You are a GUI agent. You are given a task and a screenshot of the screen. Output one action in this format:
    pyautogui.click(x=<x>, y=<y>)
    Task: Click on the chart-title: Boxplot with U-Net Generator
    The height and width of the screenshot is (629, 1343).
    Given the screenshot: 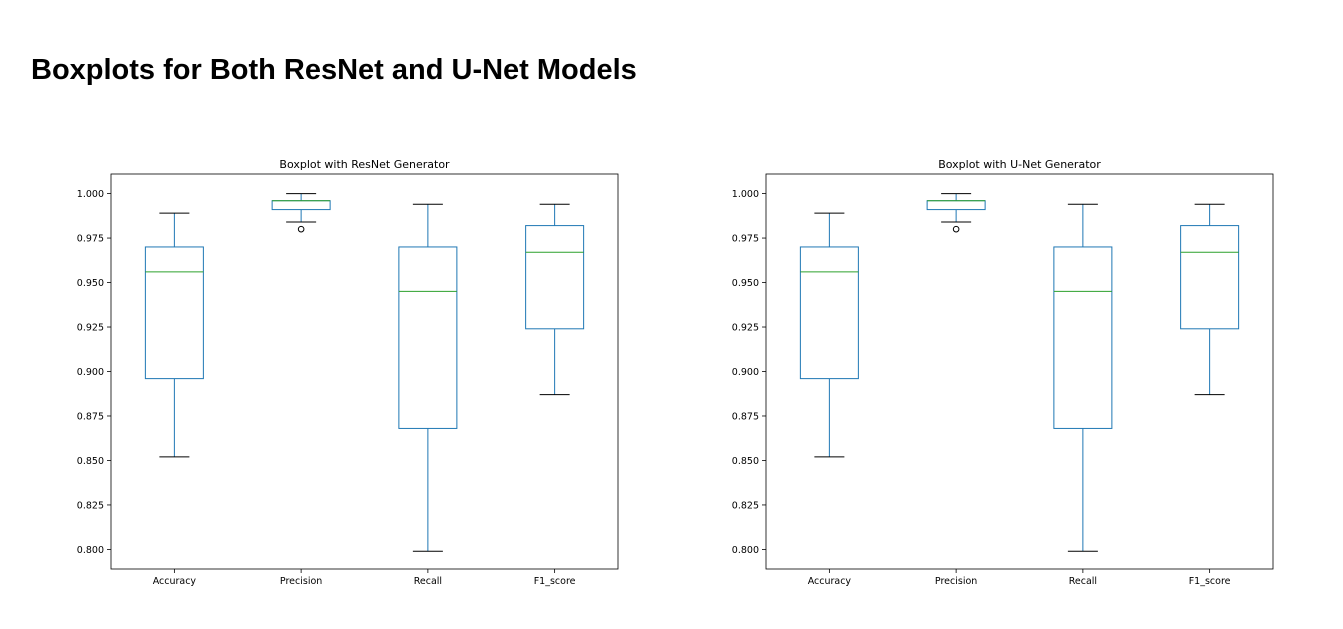 What is the action you would take?
    pyautogui.click(x=1019, y=164)
    